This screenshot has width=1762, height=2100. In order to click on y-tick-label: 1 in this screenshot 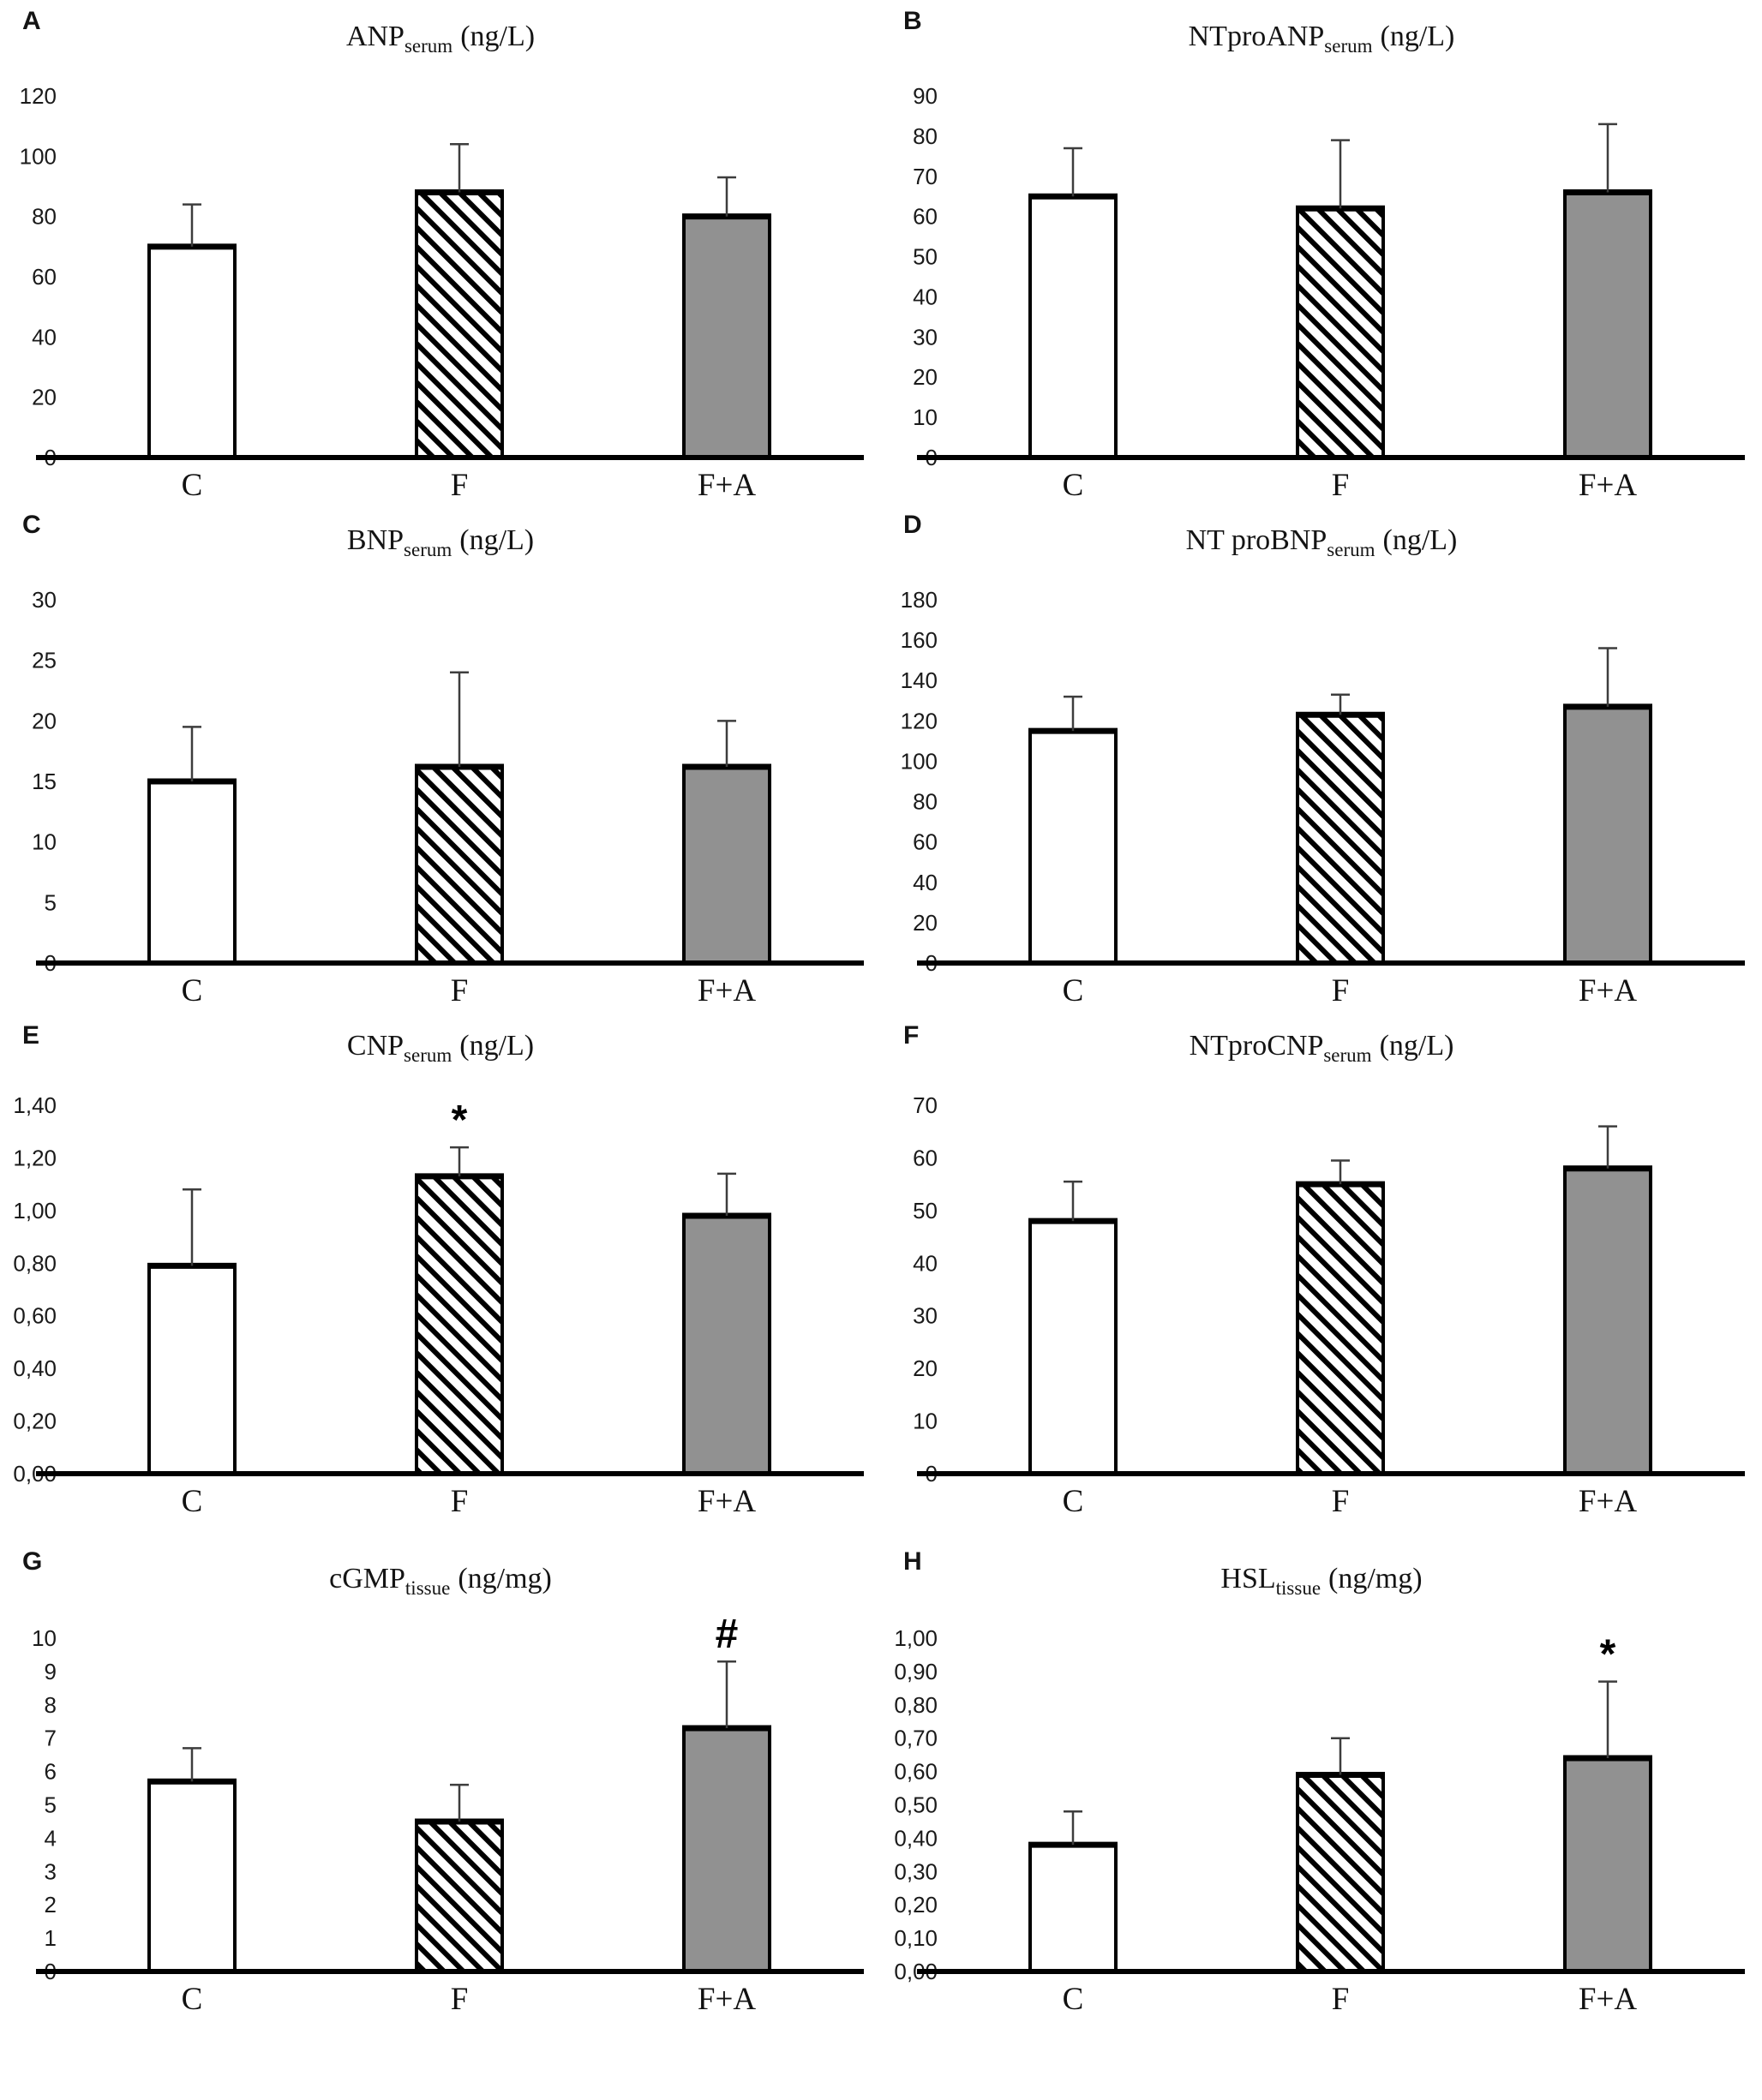, I will do `click(51, 1938)`.